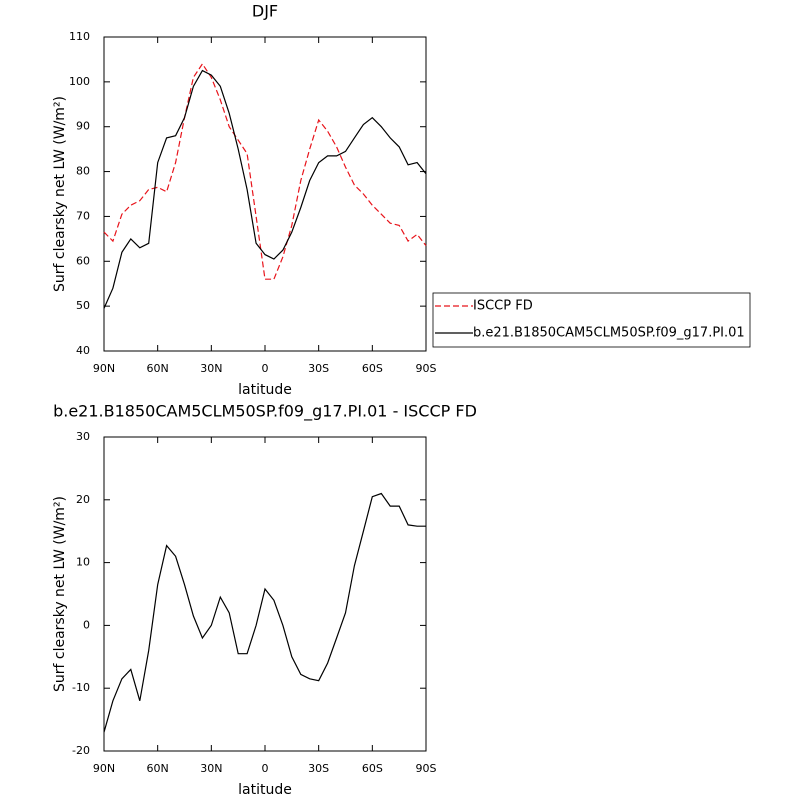 The image size is (800, 800). What do you see at coordinates (81, 687) in the screenshot?
I see `y-tick-label: -10` at bounding box center [81, 687].